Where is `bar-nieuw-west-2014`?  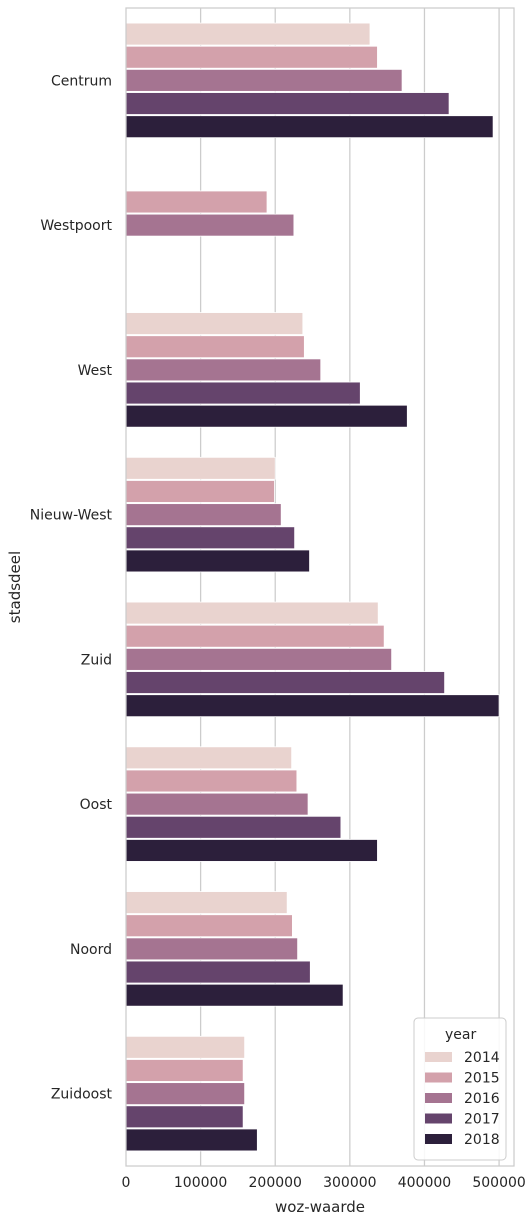
bar-nieuw-west-2014 is located at coordinates (200, 468).